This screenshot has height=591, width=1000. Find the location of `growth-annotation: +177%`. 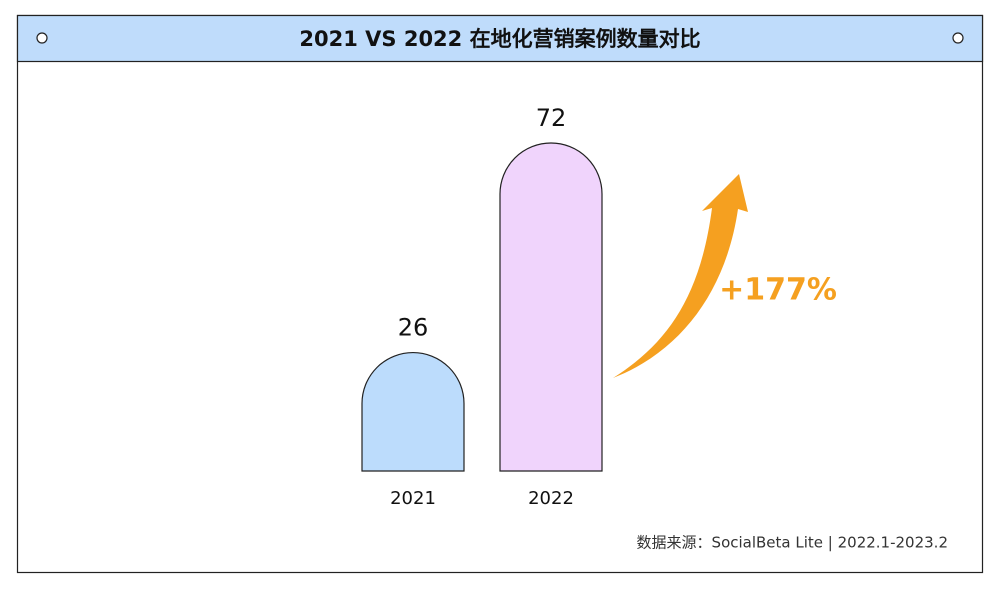

growth-annotation: +177% is located at coordinates (778, 290).